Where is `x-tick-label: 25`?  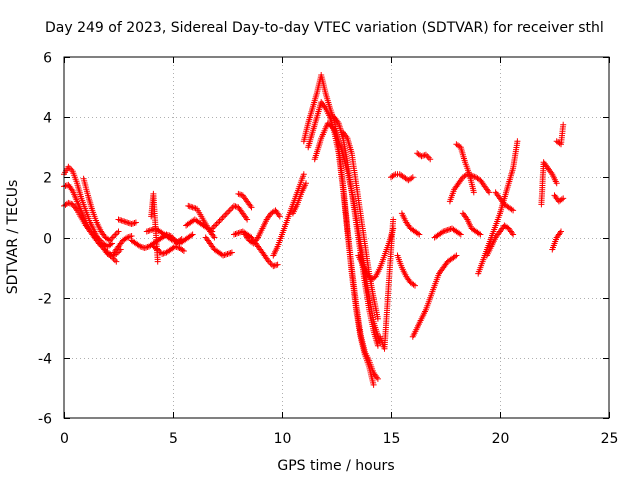
x-tick-label: 25 is located at coordinates (610, 439).